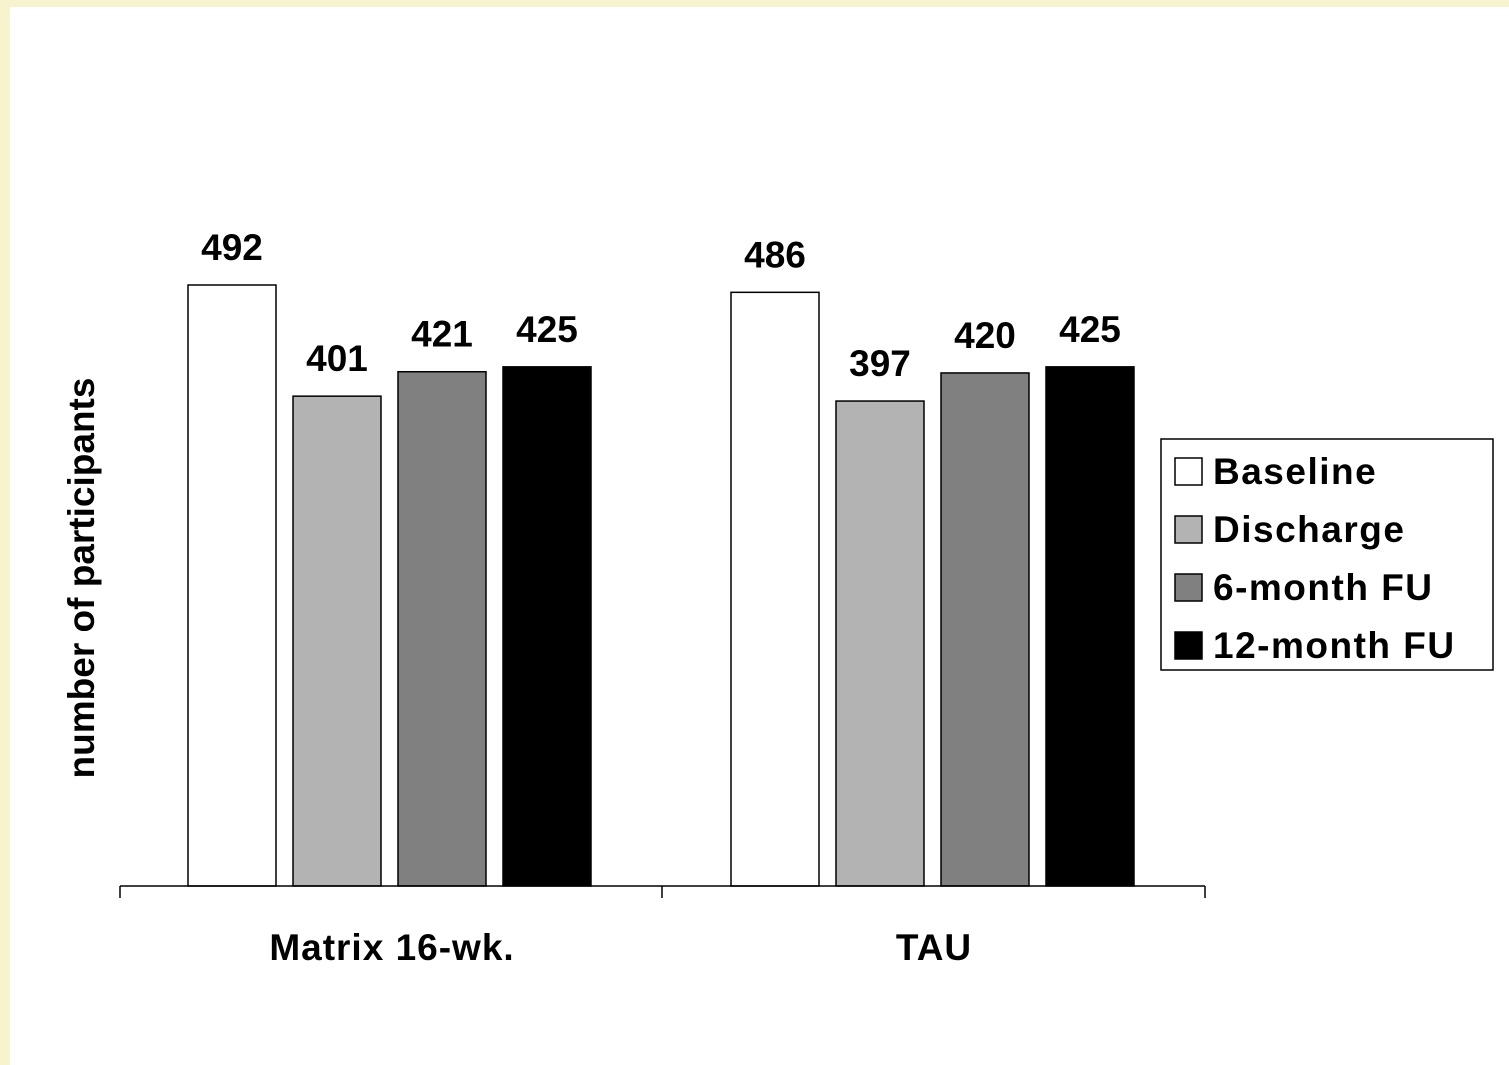 This screenshot has width=1509, height=1065. What do you see at coordinates (1323, 587) in the screenshot?
I see `legend-label-6-month-fu: 6-month FU` at bounding box center [1323, 587].